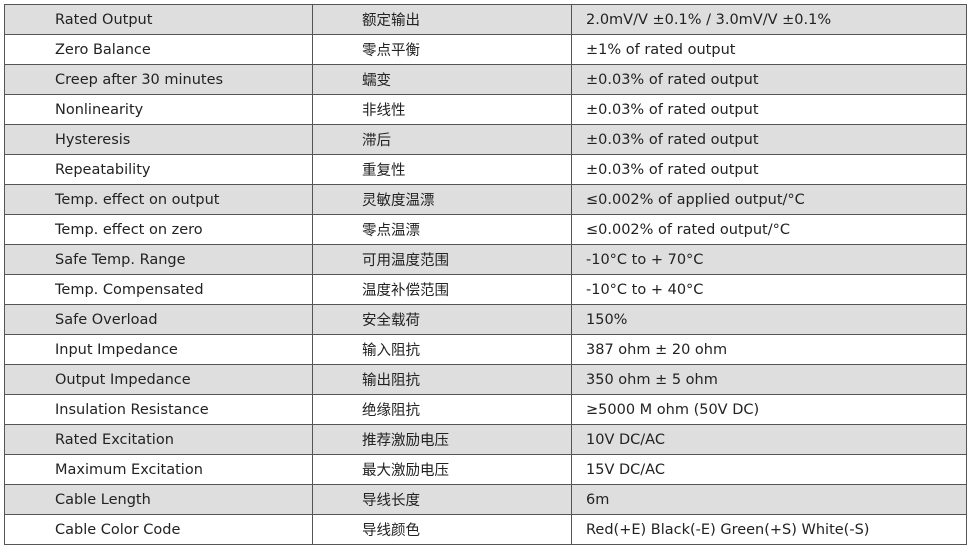 This screenshot has height=550, width=971. What do you see at coordinates (158, 289) in the screenshot?
I see `spec-name: Temp. Compensated` at bounding box center [158, 289].